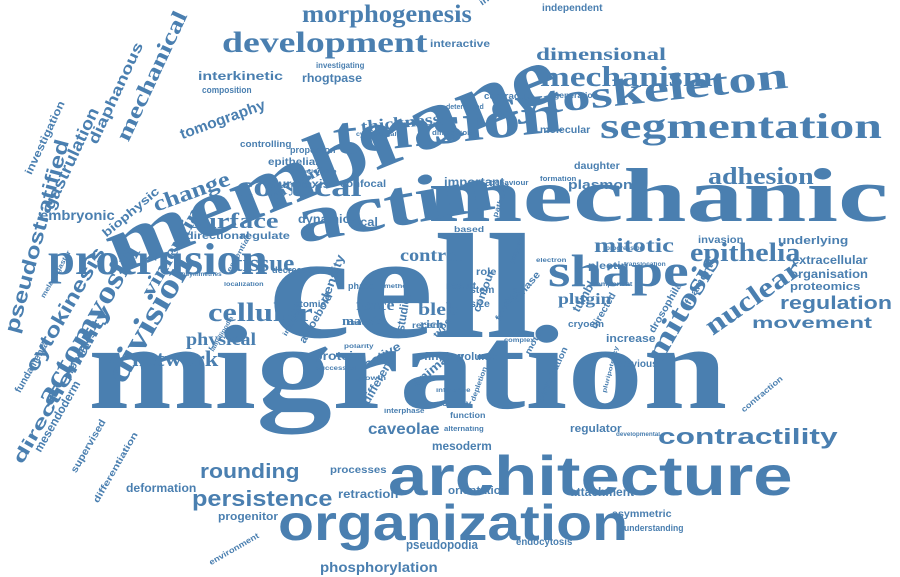  What do you see at coordinates (379, 567) in the screenshot?
I see `word-phosphorylation: phosphorylation` at bounding box center [379, 567].